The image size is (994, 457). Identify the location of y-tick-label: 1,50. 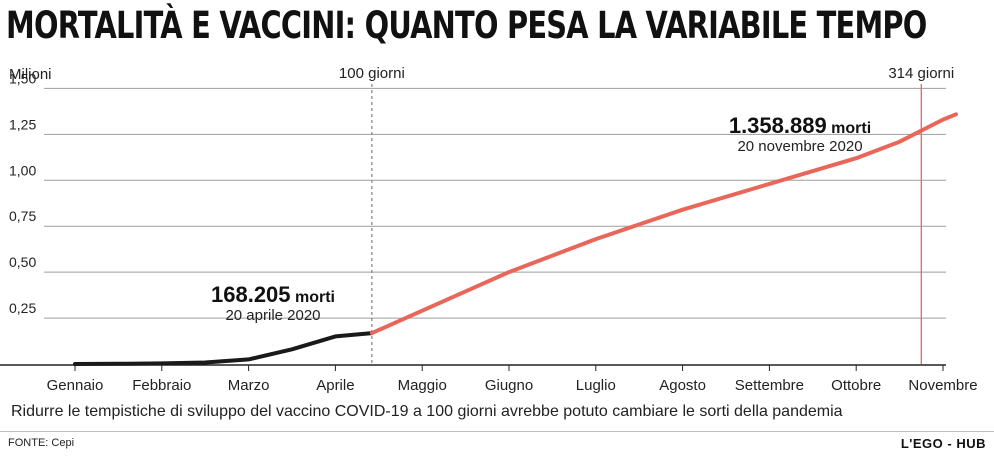
(22, 78).